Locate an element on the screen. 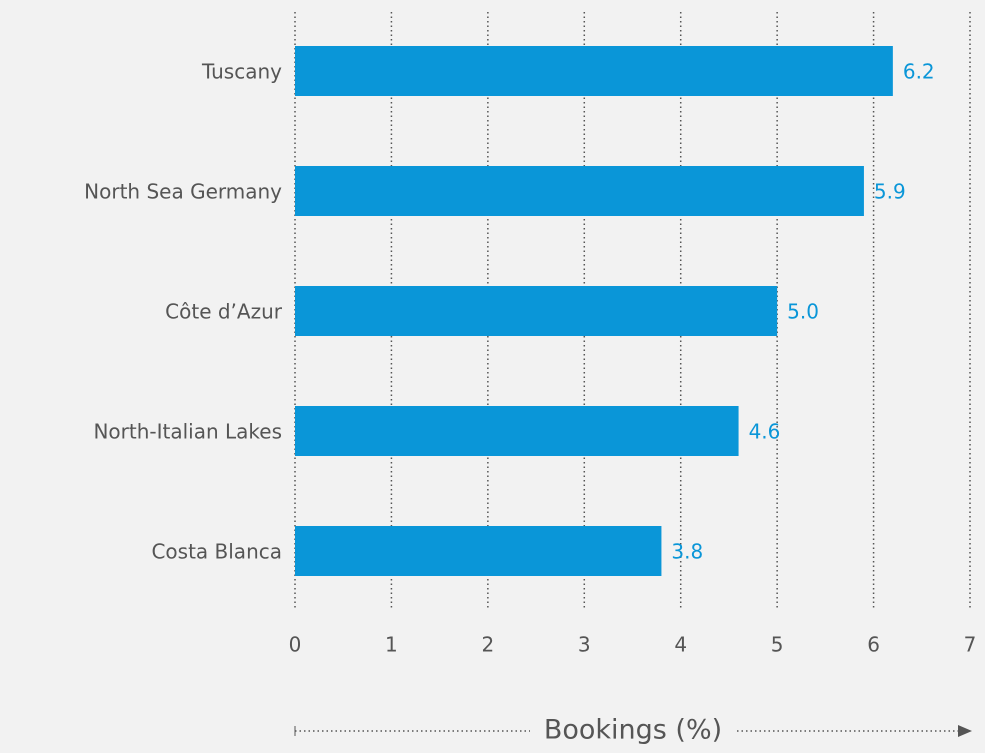  y-tick-label: Tuscany is located at coordinates (241, 72).